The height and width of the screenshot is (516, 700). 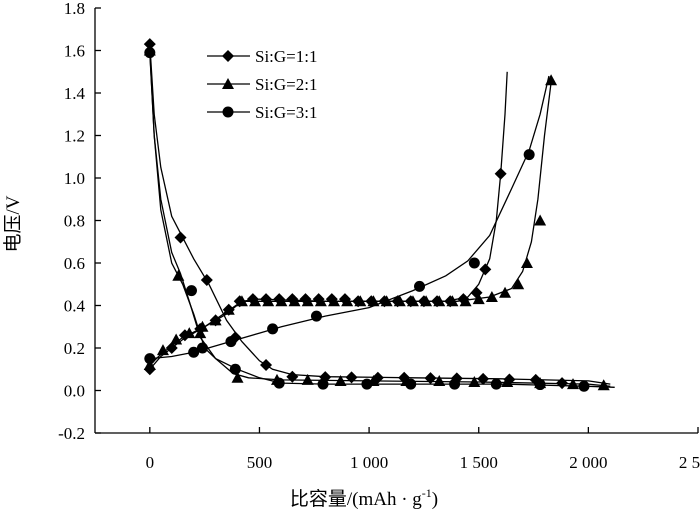 What do you see at coordinates (369, 462) in the screenshot?
I see `x-tick-label: 1 000` at bounding box center [369, 462].